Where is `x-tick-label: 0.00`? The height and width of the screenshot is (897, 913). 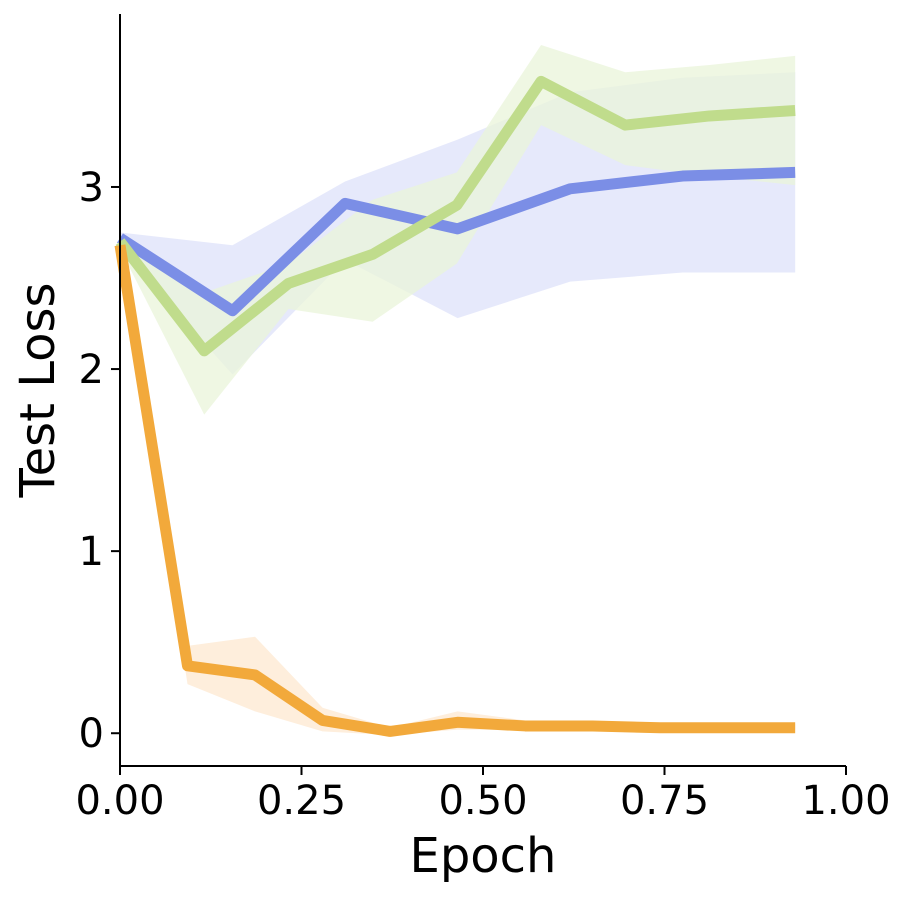
x-tick-label: 0.00 is located at coordinates (119, 801).